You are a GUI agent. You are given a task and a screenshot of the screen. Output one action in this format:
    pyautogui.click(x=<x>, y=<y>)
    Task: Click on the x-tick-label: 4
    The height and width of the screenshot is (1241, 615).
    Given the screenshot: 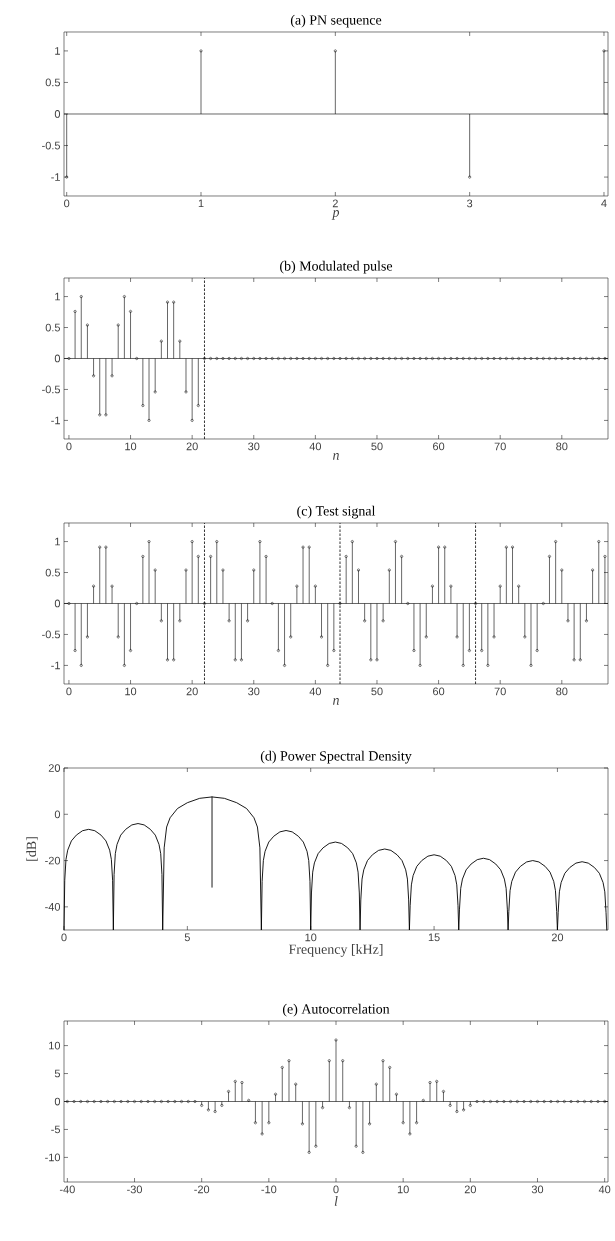 What is the action you would take?
    pyautogui.click(x=604, y=203)
    